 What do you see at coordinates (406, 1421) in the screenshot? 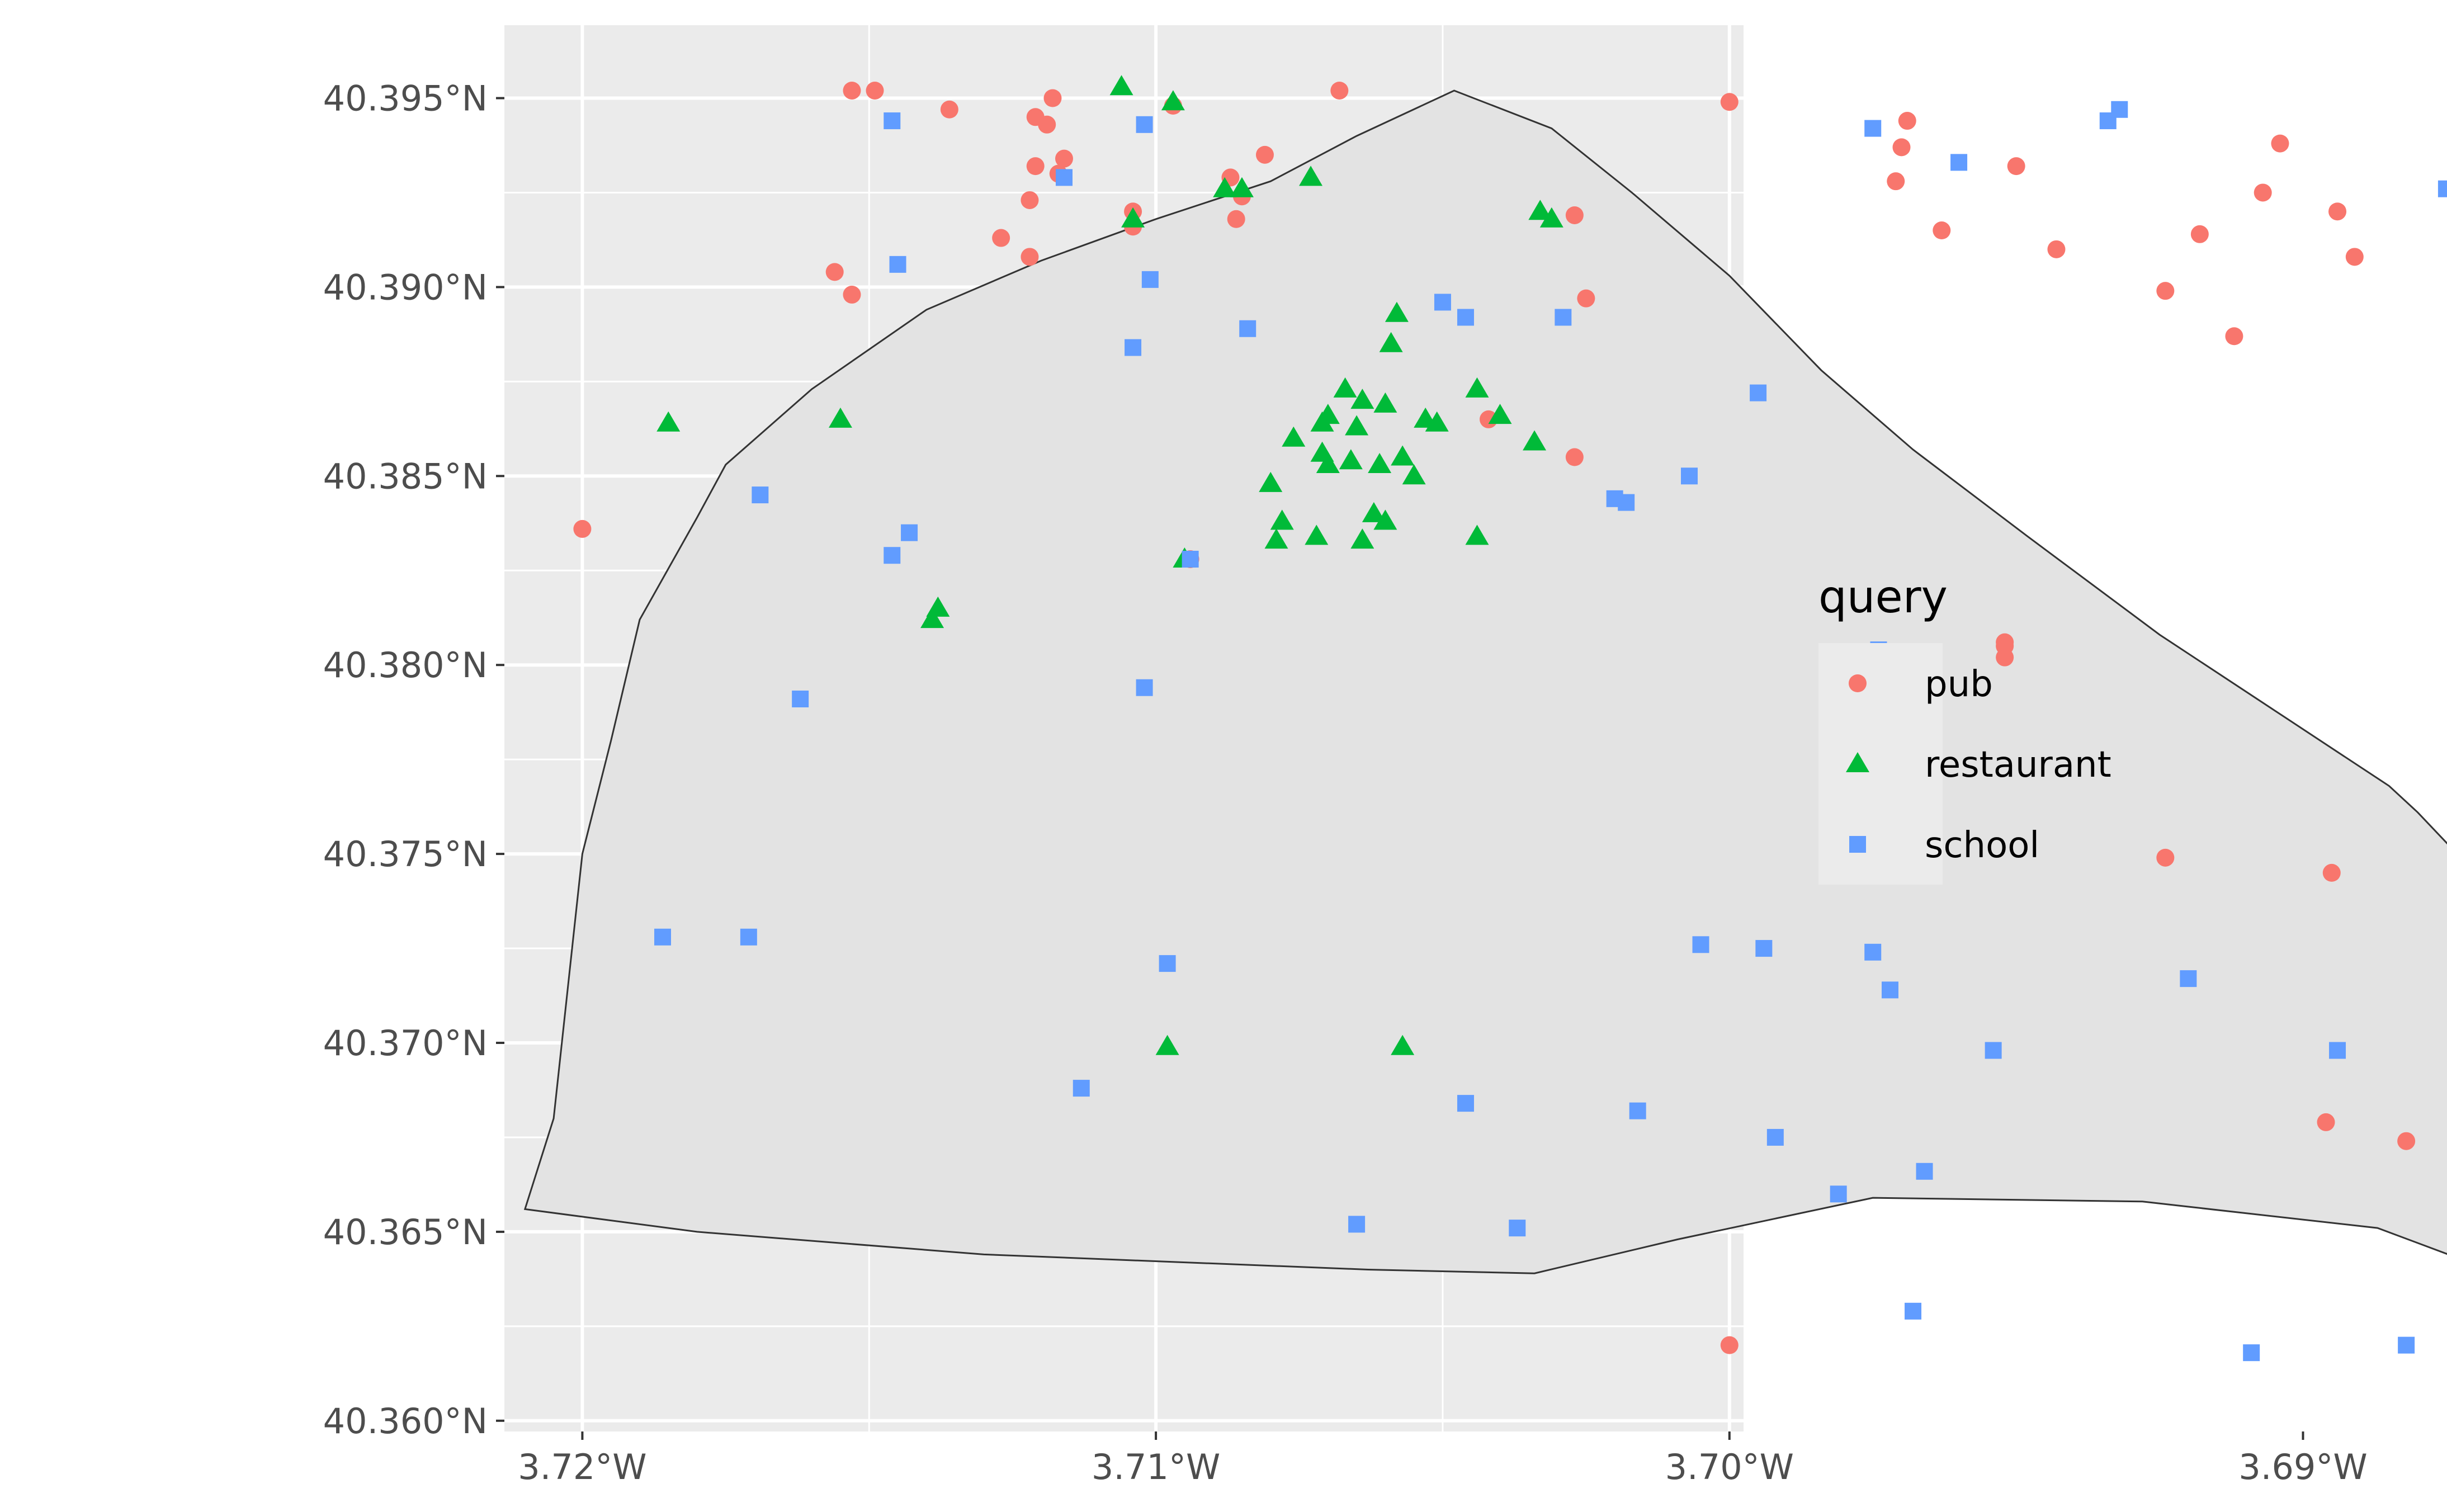
I see `y-tick-label: 40.360°N` at bounding box center [406, 1421].